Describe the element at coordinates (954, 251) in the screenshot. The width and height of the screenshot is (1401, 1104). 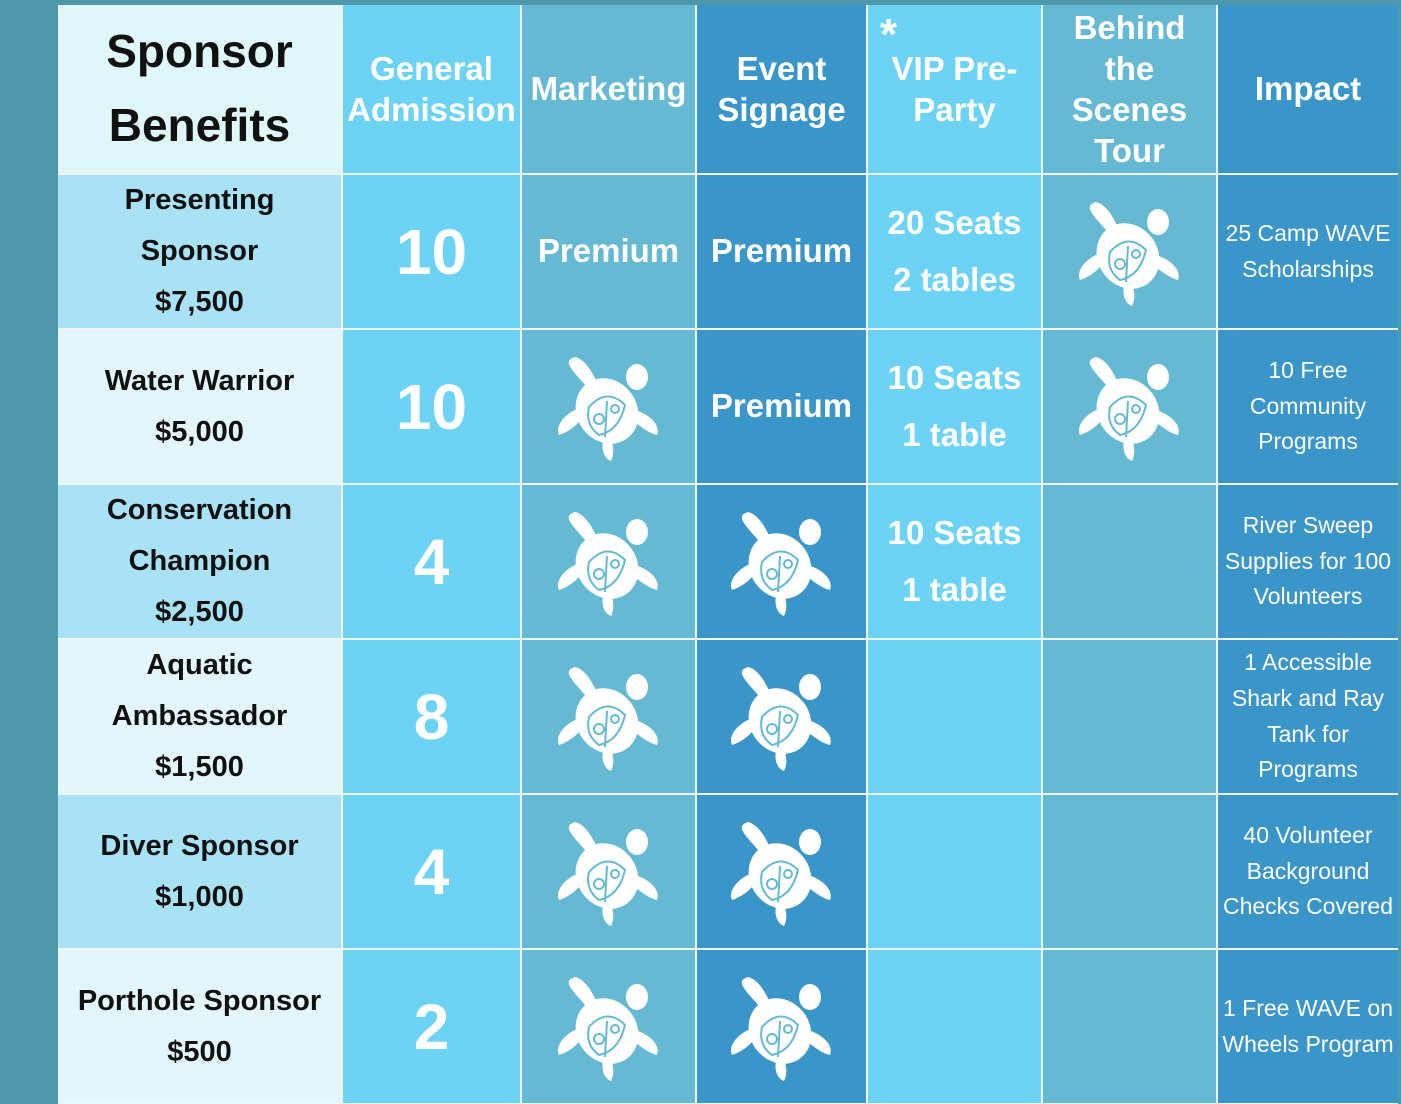
I see `vip-cell: 20 Seats 2 tables` at that location.